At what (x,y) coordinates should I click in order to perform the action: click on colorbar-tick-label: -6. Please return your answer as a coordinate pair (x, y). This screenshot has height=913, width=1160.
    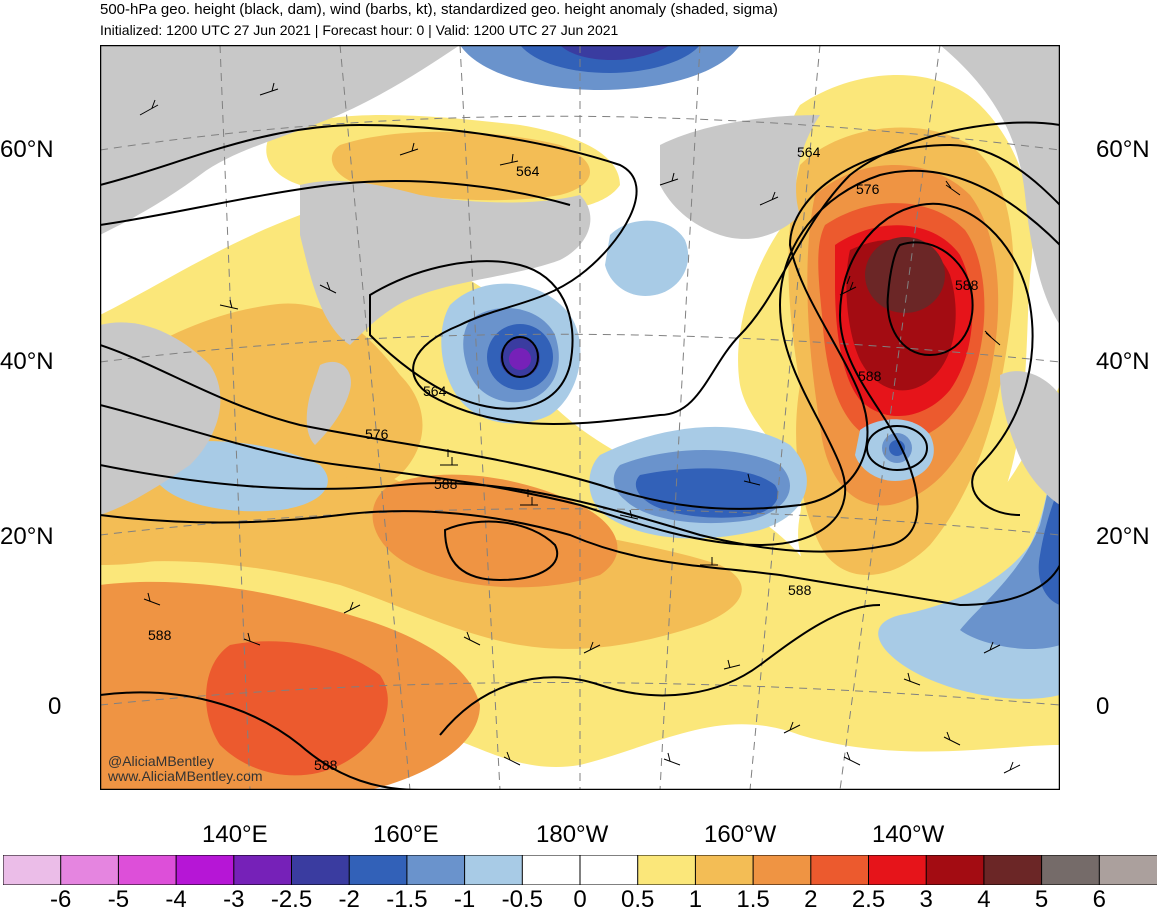
    Looking at the image, I should click on (61, 899).